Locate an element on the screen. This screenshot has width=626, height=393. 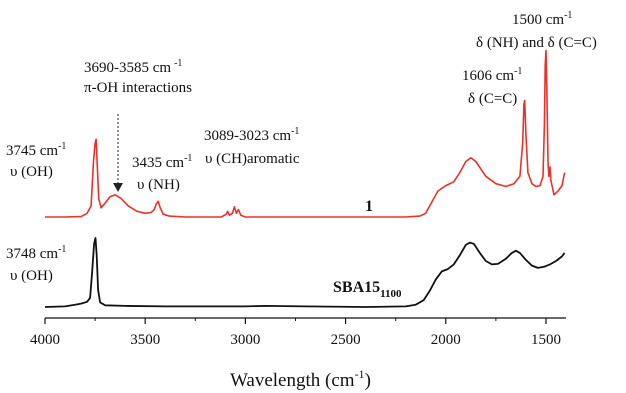
annotation-cc-wavenumber: 1606 cm-1 is located at coordinates (492, 75).